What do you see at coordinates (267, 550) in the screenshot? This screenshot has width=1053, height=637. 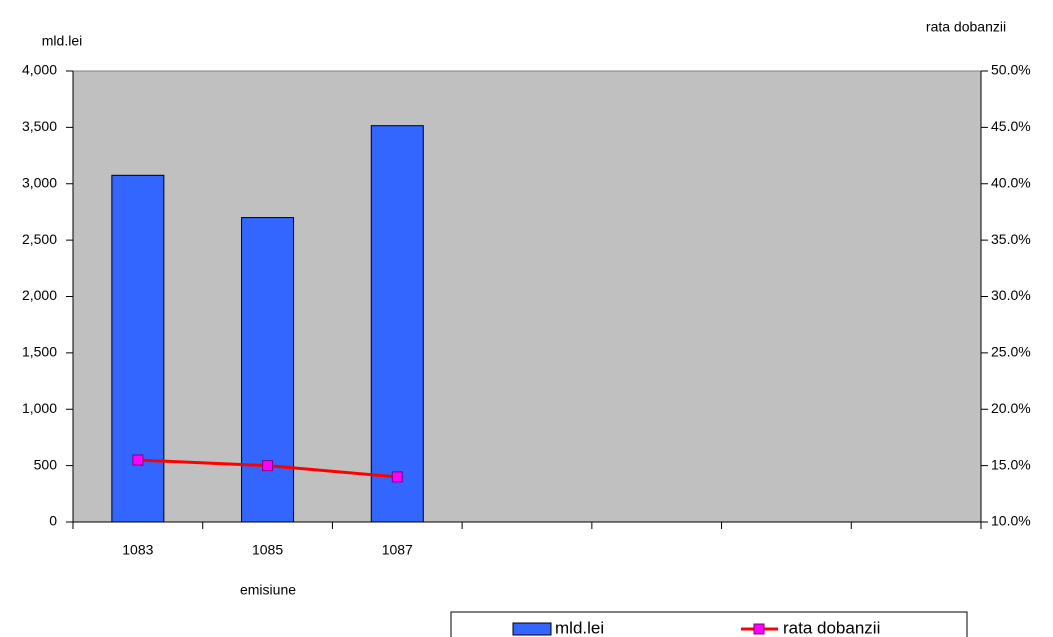 I see `x-tick-label: 1085` at bounding box center [267, 550].